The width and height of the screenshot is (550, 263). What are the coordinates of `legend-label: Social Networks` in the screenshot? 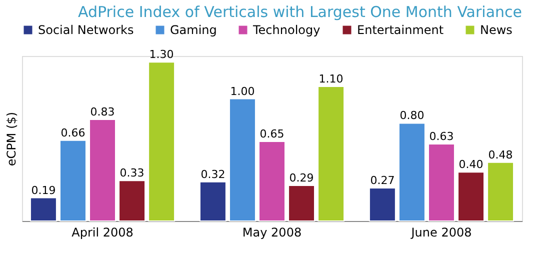 It's located at (86, 30).